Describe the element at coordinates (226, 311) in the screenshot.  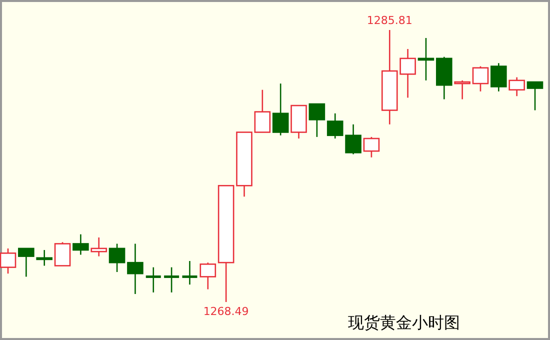
I see `annotation: 1268.49` at that location.